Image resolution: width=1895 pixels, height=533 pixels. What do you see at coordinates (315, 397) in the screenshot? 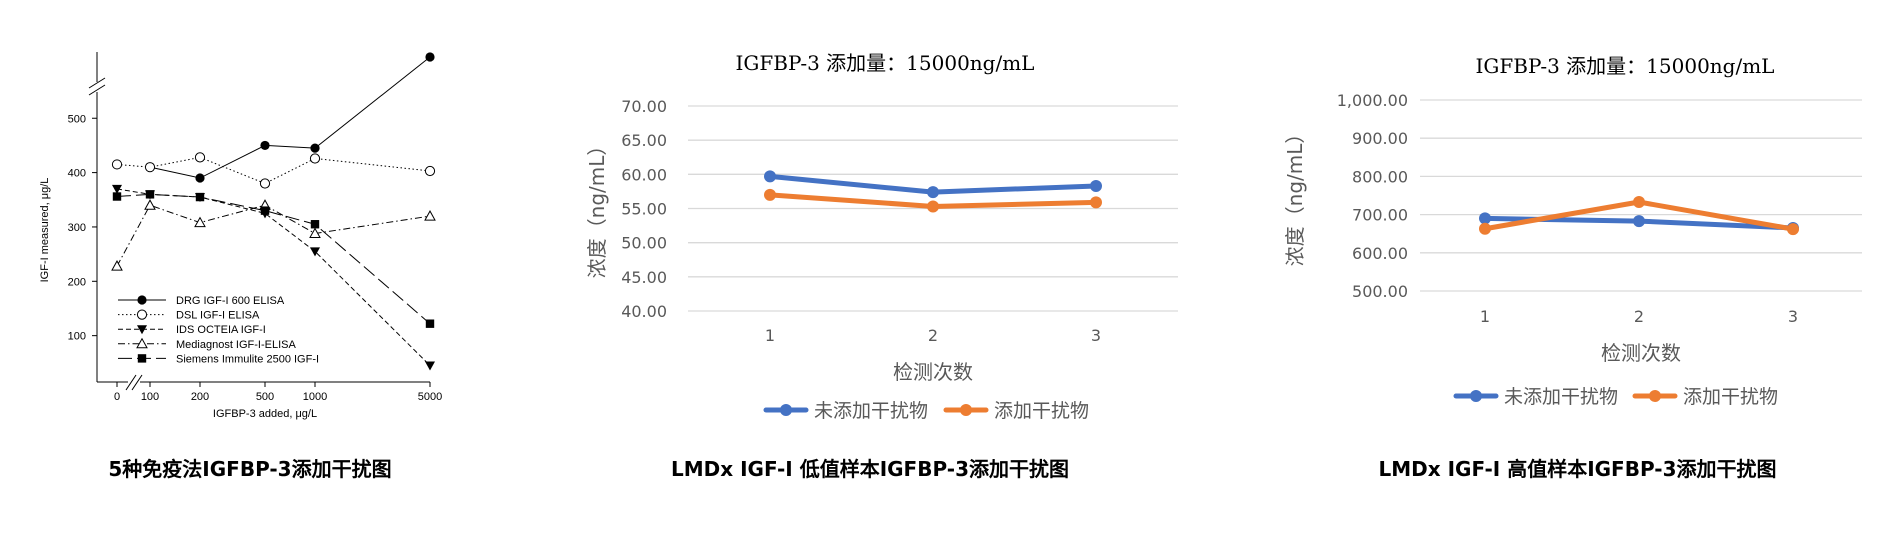
I see `x-tick-label: 1000` at bounding box center [315, 397].